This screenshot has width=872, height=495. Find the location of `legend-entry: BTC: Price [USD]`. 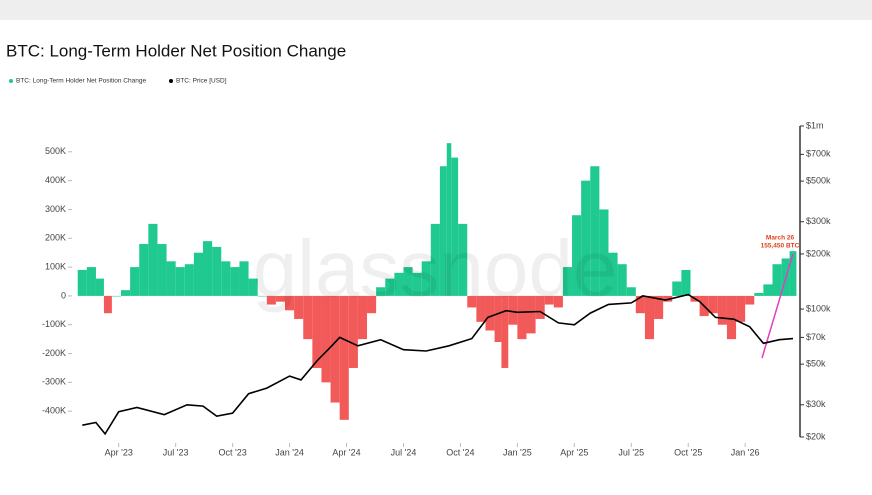

legend-entry: BTC: Price [USD] is located at coordinates (201, 81).